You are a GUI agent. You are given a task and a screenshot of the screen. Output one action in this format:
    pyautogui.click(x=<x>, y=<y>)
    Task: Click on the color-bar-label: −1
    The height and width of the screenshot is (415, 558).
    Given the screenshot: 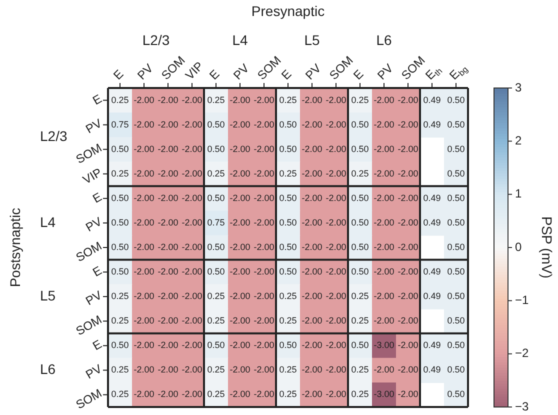 What is the action you would take?
    pyautogui.click(x=522, y=299)
    